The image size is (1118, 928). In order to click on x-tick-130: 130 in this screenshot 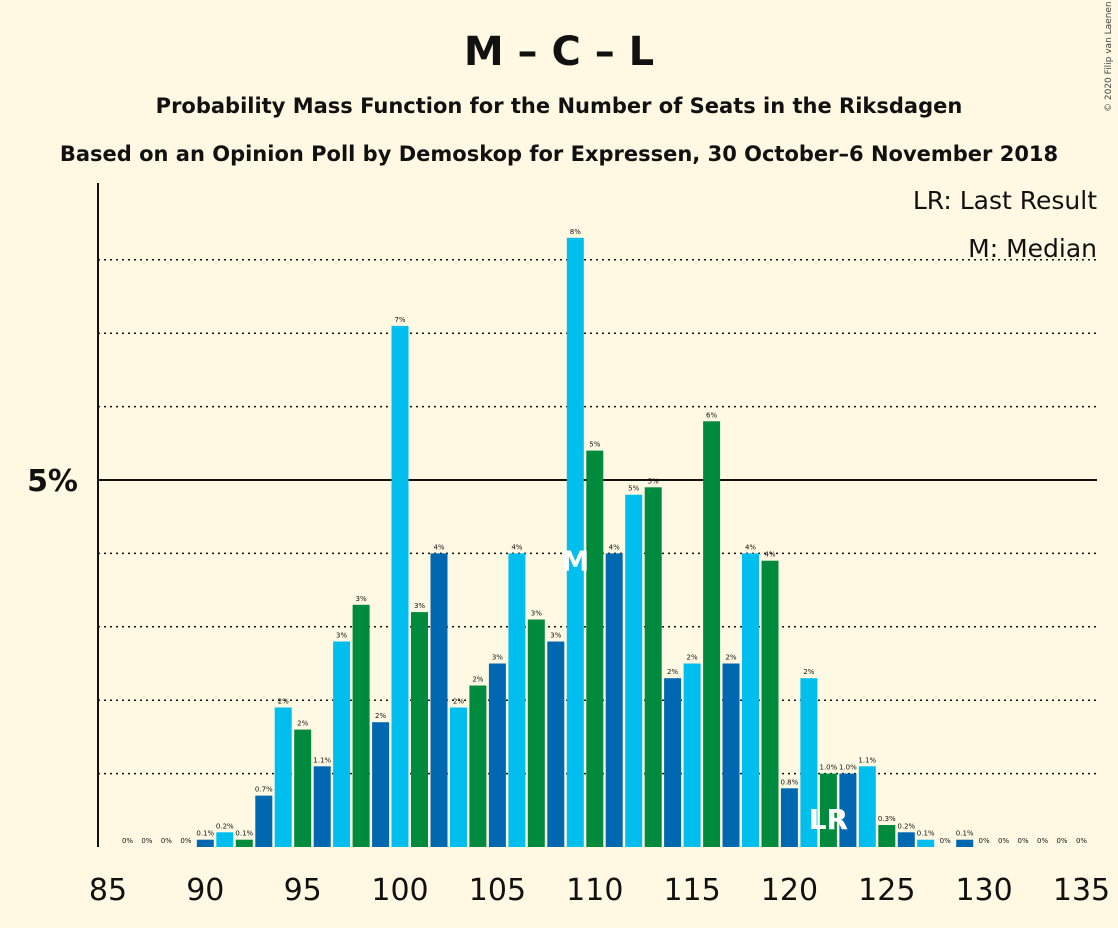, I will do `click(983, 890)`.